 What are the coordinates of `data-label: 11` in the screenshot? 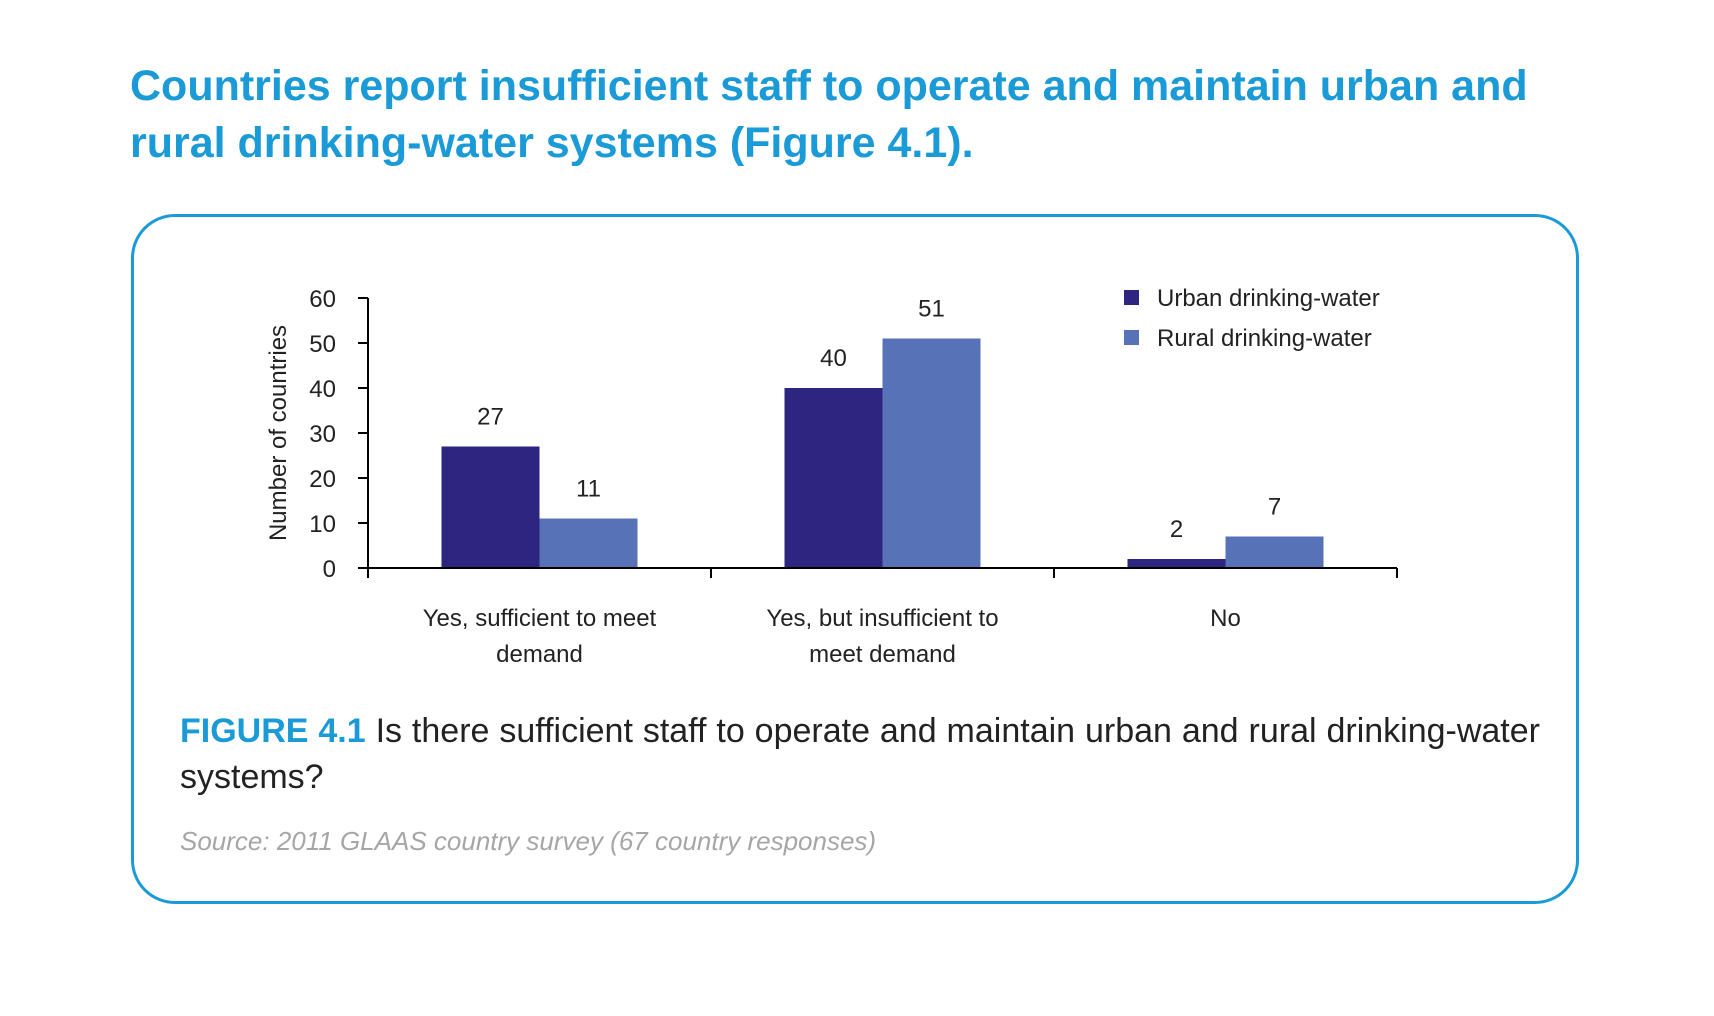 It's located at (588, 489).